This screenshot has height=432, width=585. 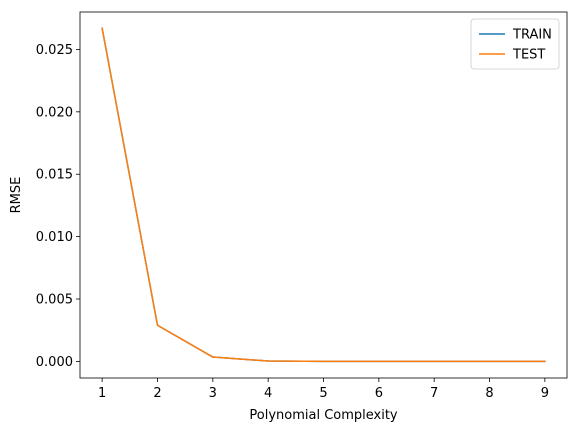 I want to click on legend-label-train: TRAIN, so click(x=532, y=35).